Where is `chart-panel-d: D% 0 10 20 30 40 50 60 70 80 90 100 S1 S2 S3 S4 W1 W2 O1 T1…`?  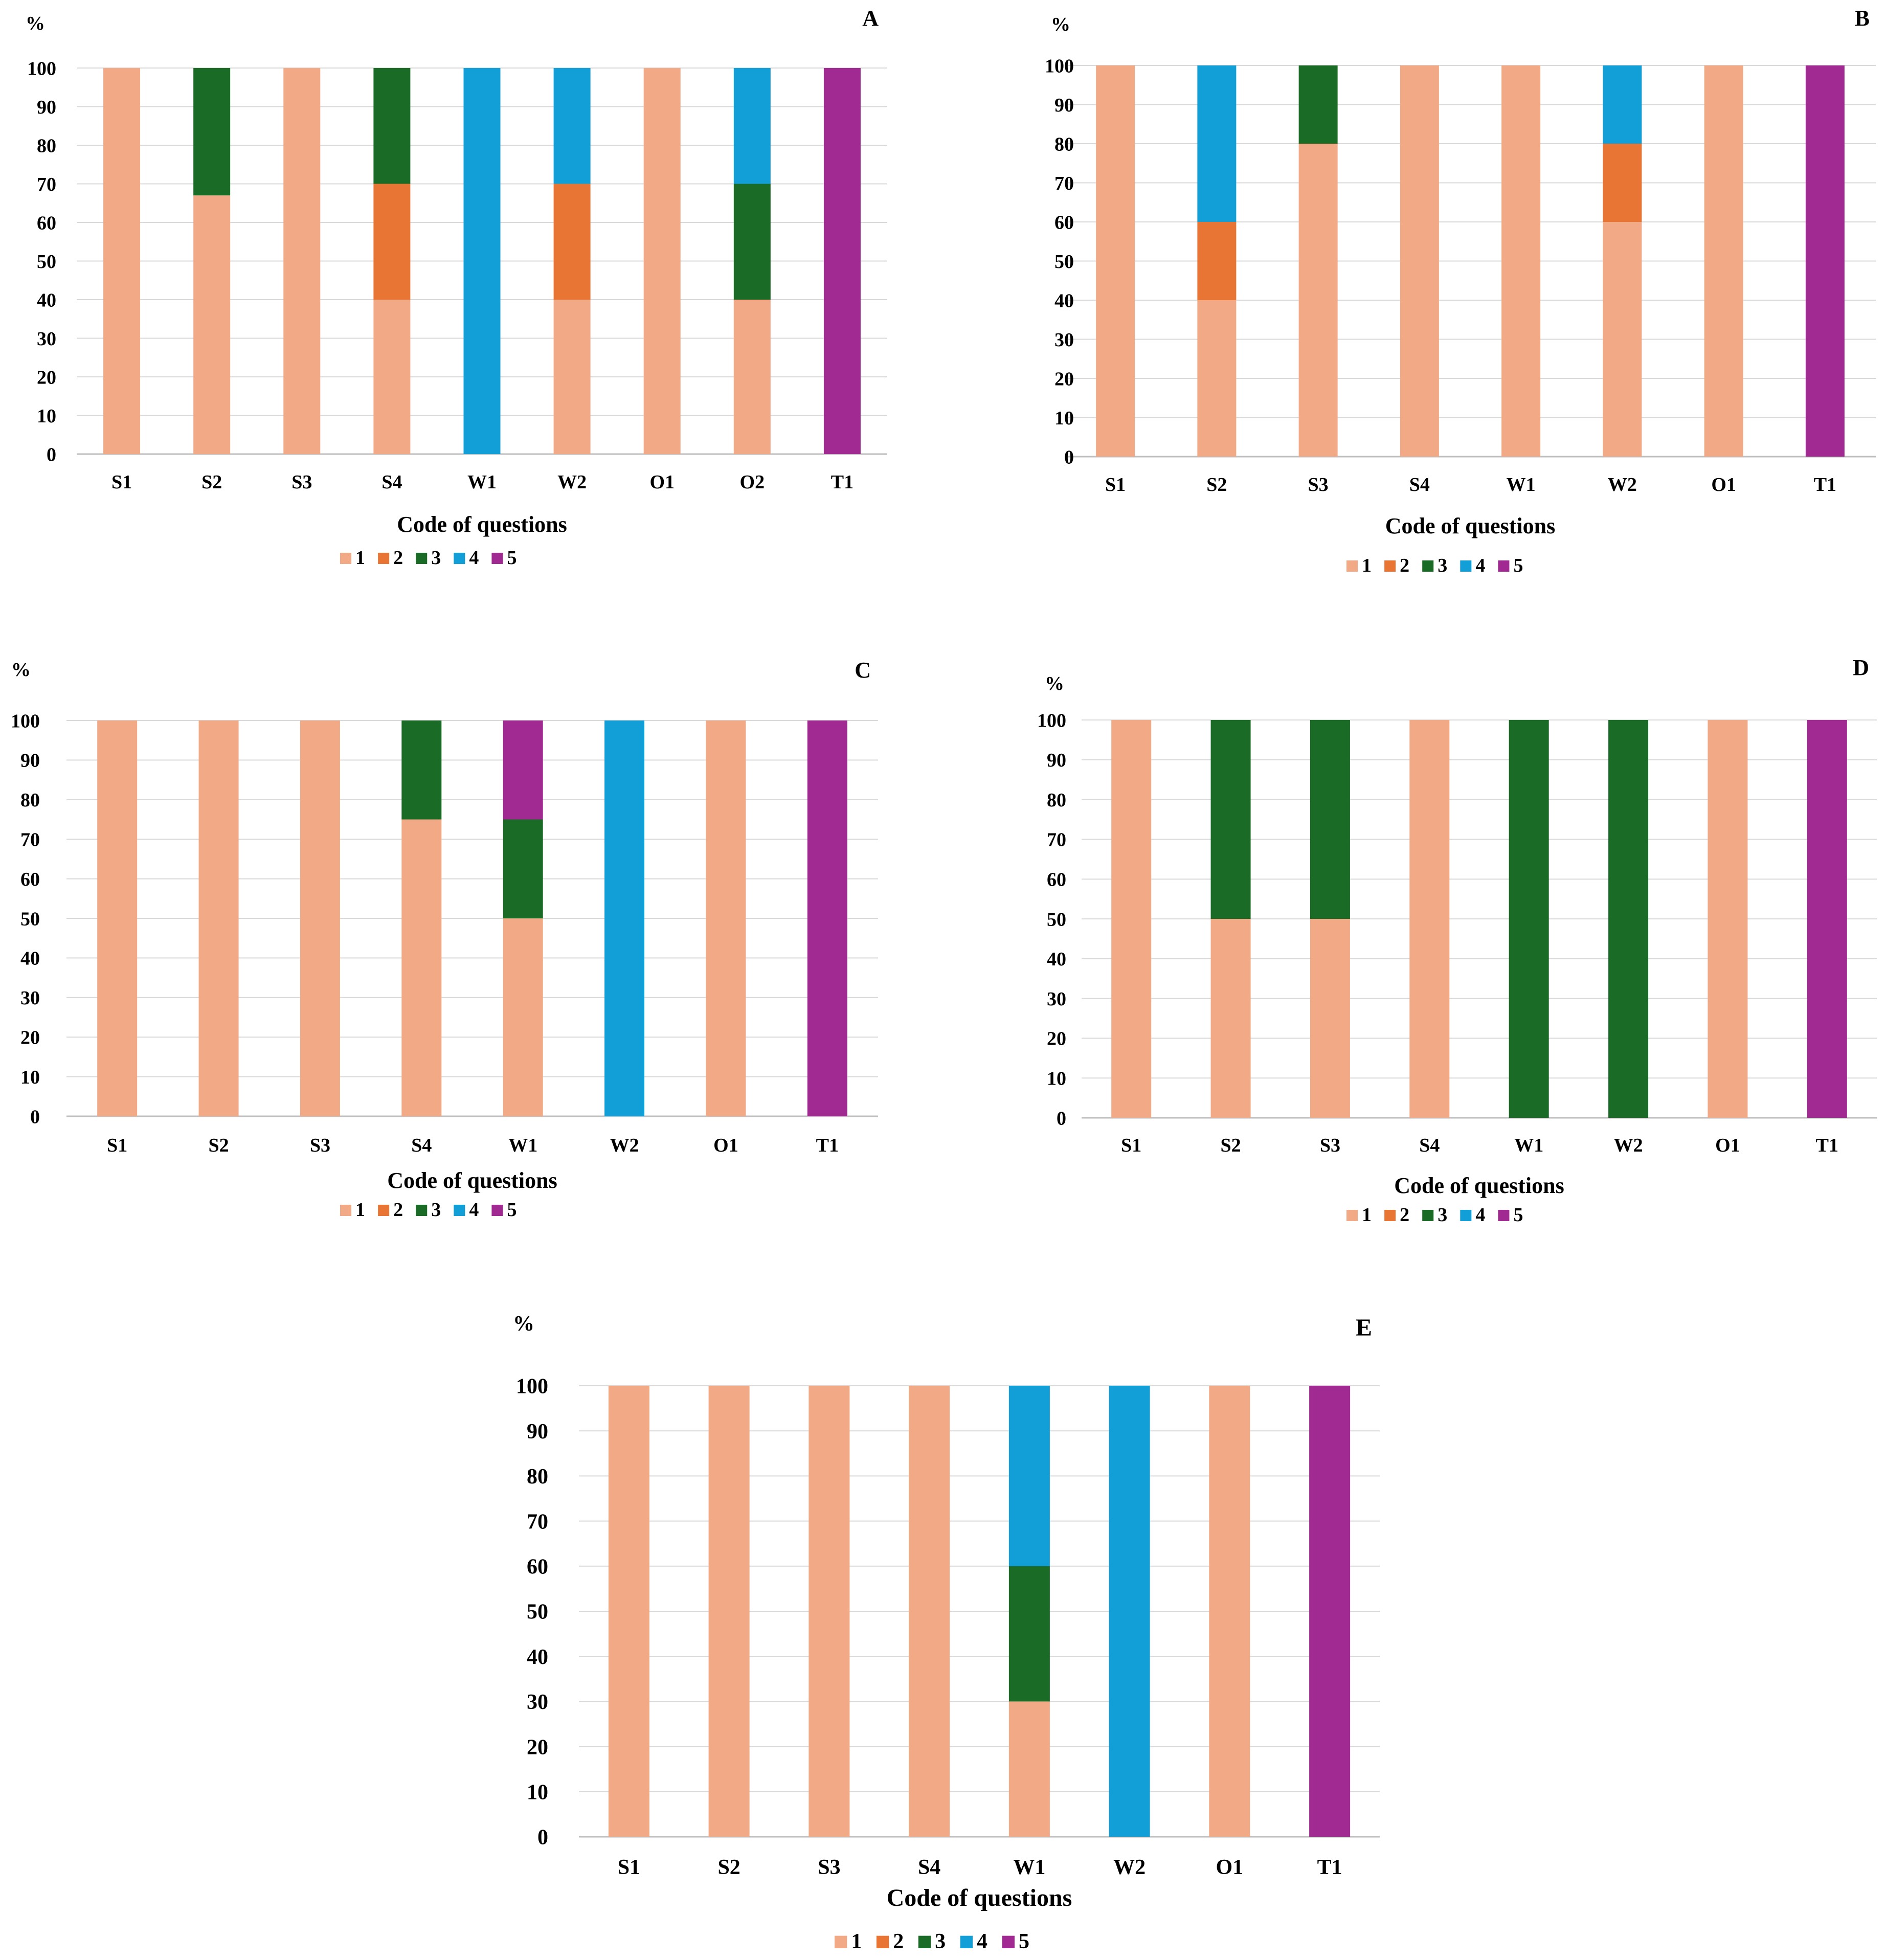 chart-panel-d: D% 0 10 20 30 40 50 60 70 80 90 100 S1 S2 S3 S4 W1 W2 O1 T1… is located at coordinates (1457, 941).